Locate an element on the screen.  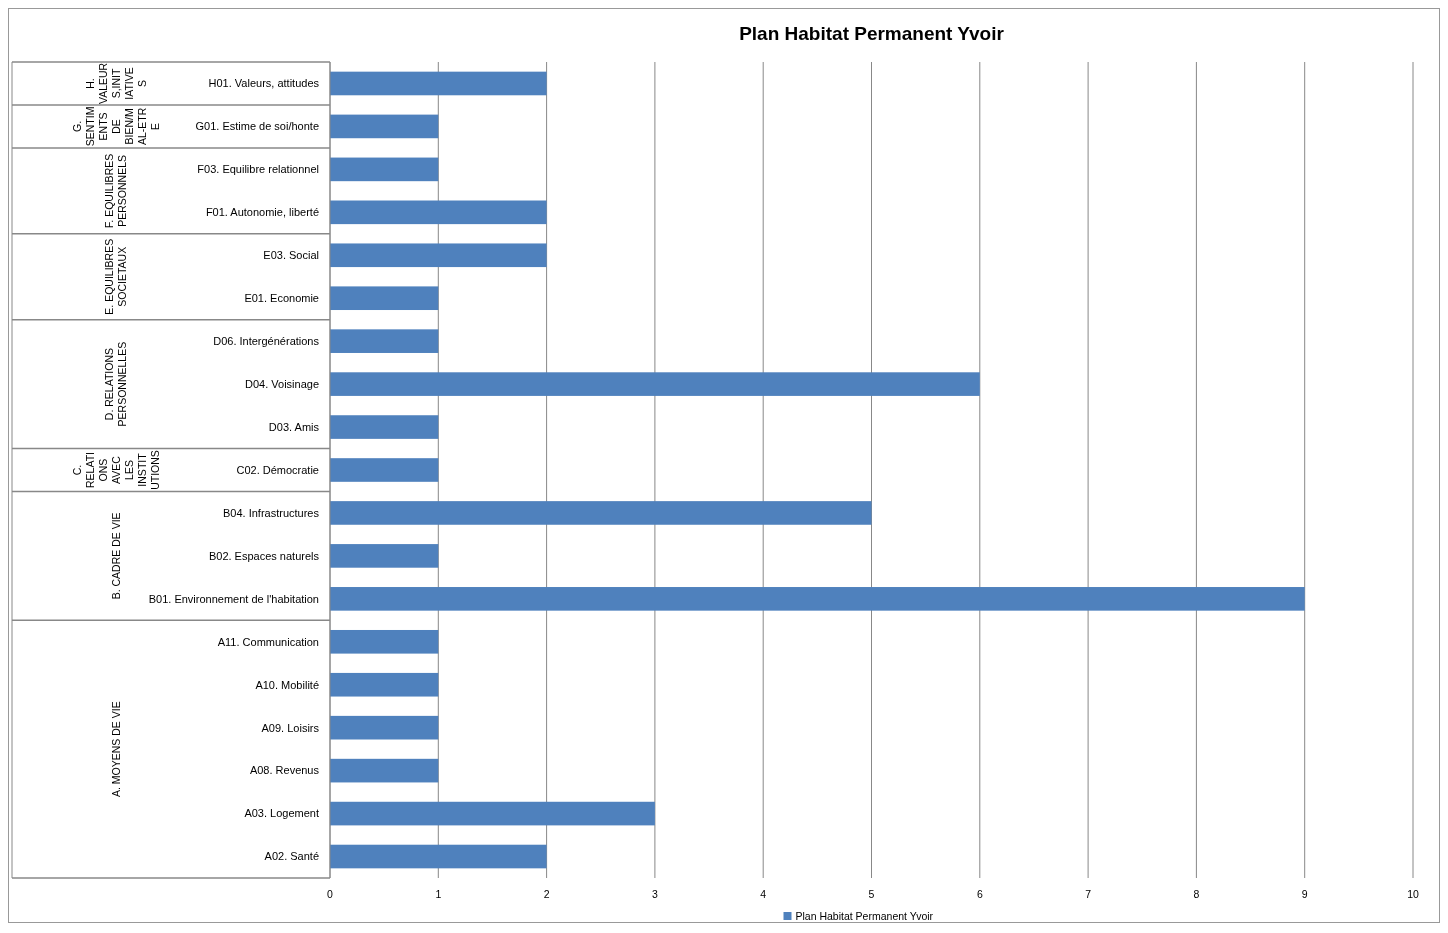
text: G. SENTIMENTS DE BIEN/MAL-ETRE is located at coordinates (116, 126).